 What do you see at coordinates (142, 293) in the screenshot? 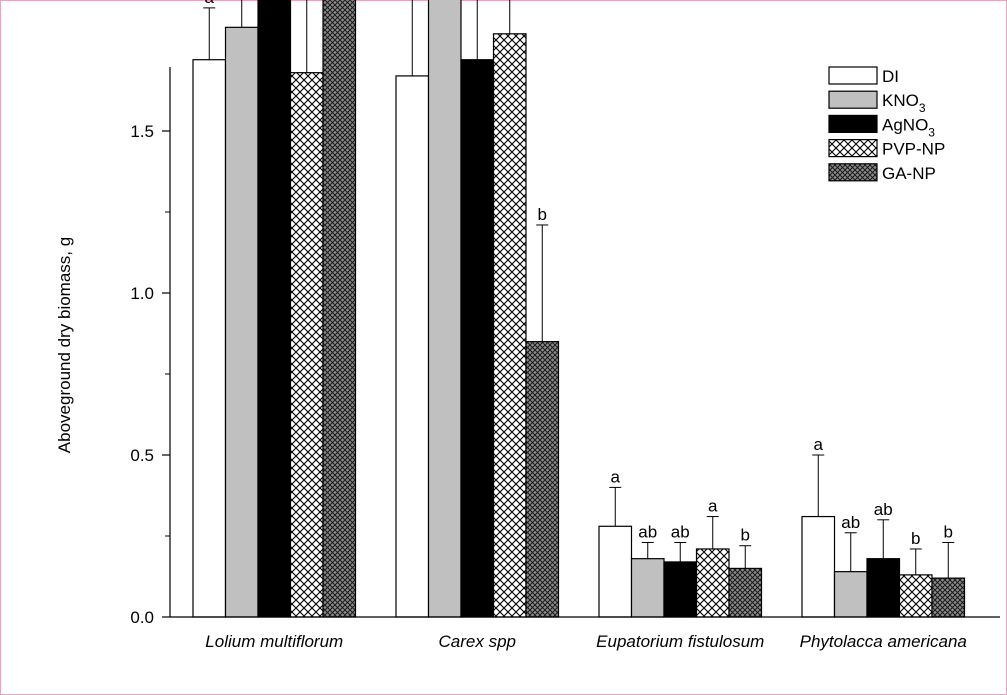
I see `y-tick-label: 1.0` at bounding box center [142, 293].